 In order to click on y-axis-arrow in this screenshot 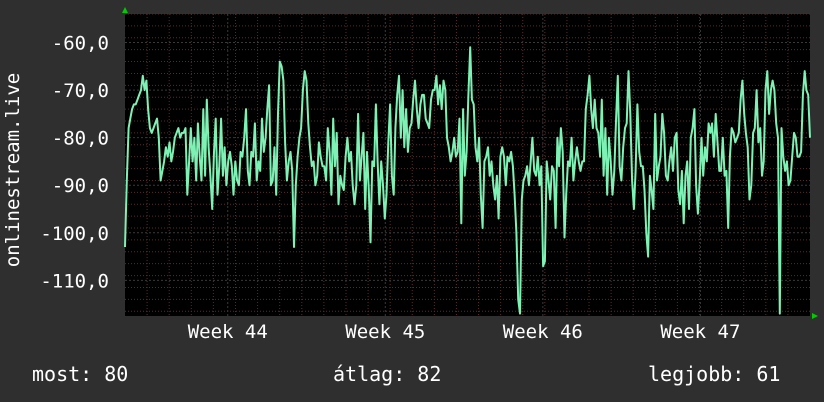, I will do `click(125, 10)`.